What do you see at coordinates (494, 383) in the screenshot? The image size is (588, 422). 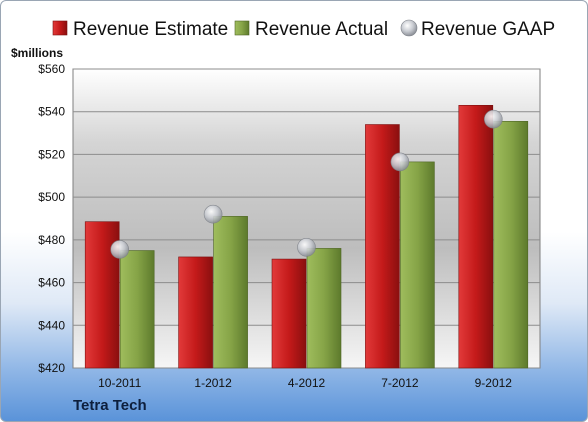 I see `x-tick-label: 9-2012` at bounding box center [494, 383].